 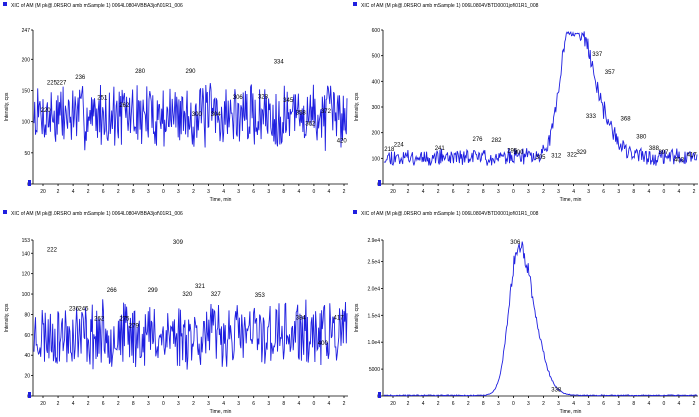 What do you see at coordinates (641, 137) in the screenshot?
I see `peak-label: 380` at bounding box center [641, 137].